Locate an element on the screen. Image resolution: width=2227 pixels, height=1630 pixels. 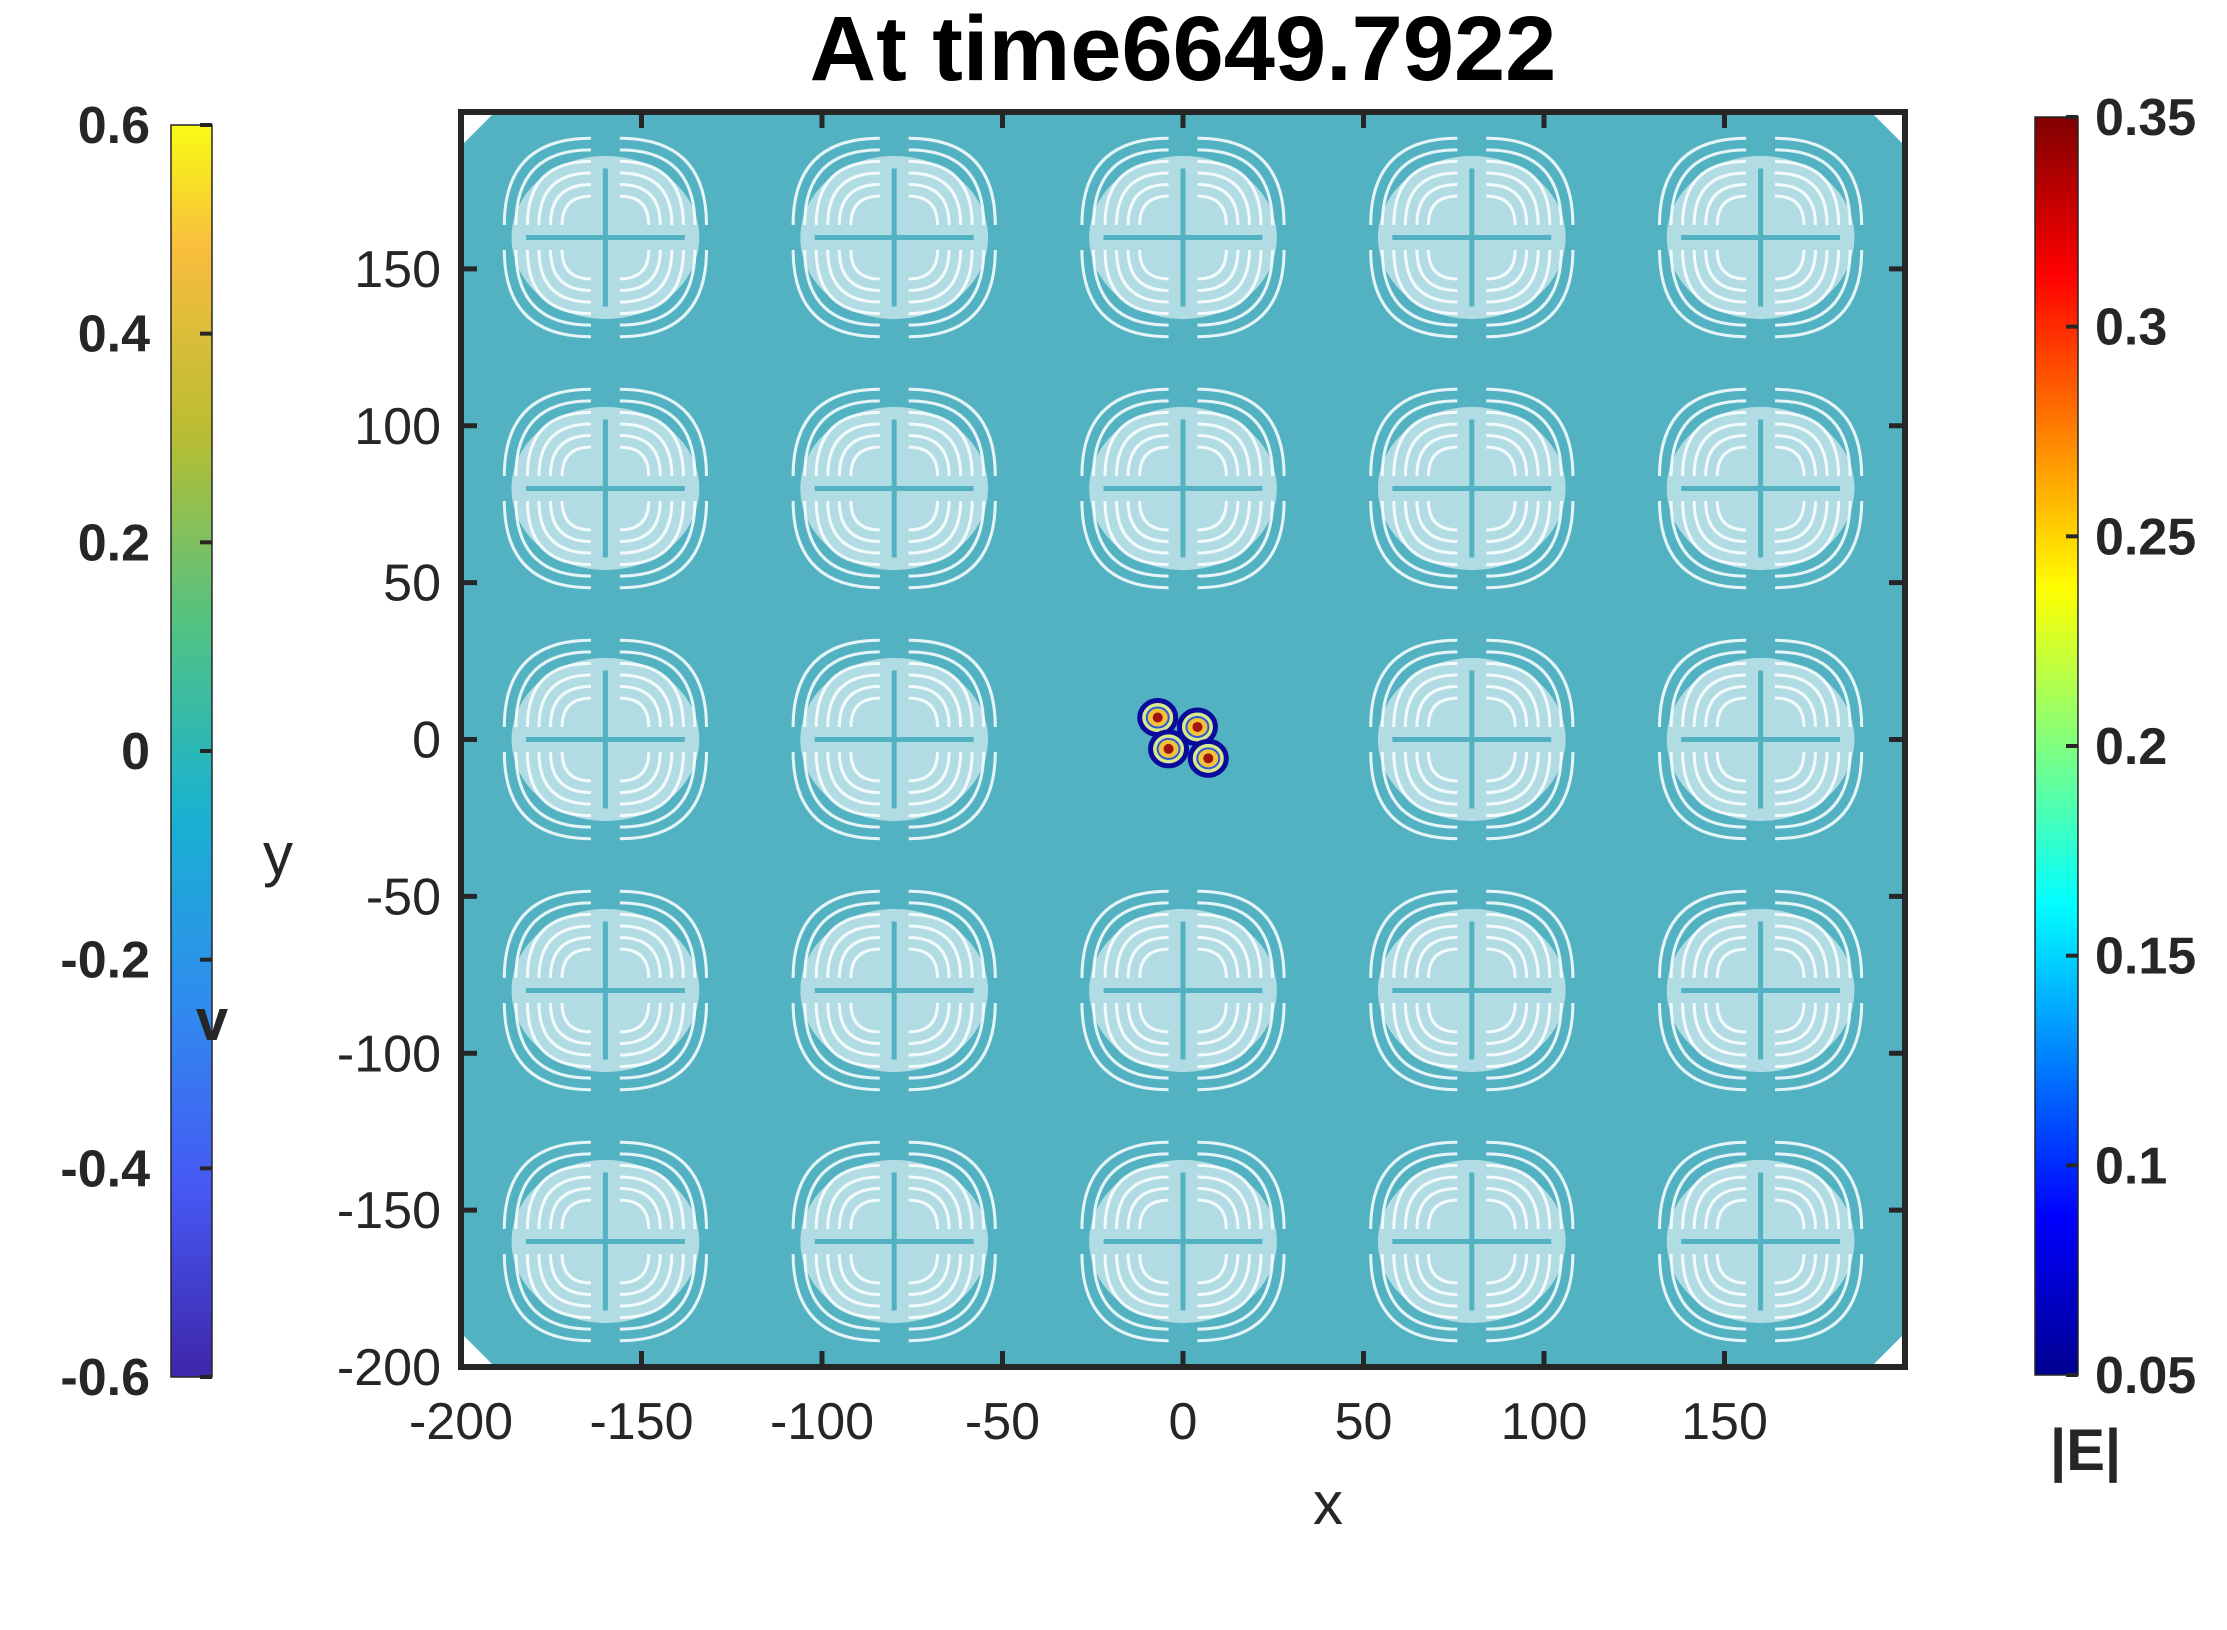
colorbar-left-tick-label: 0.4 is located at coordinates (114, 335).